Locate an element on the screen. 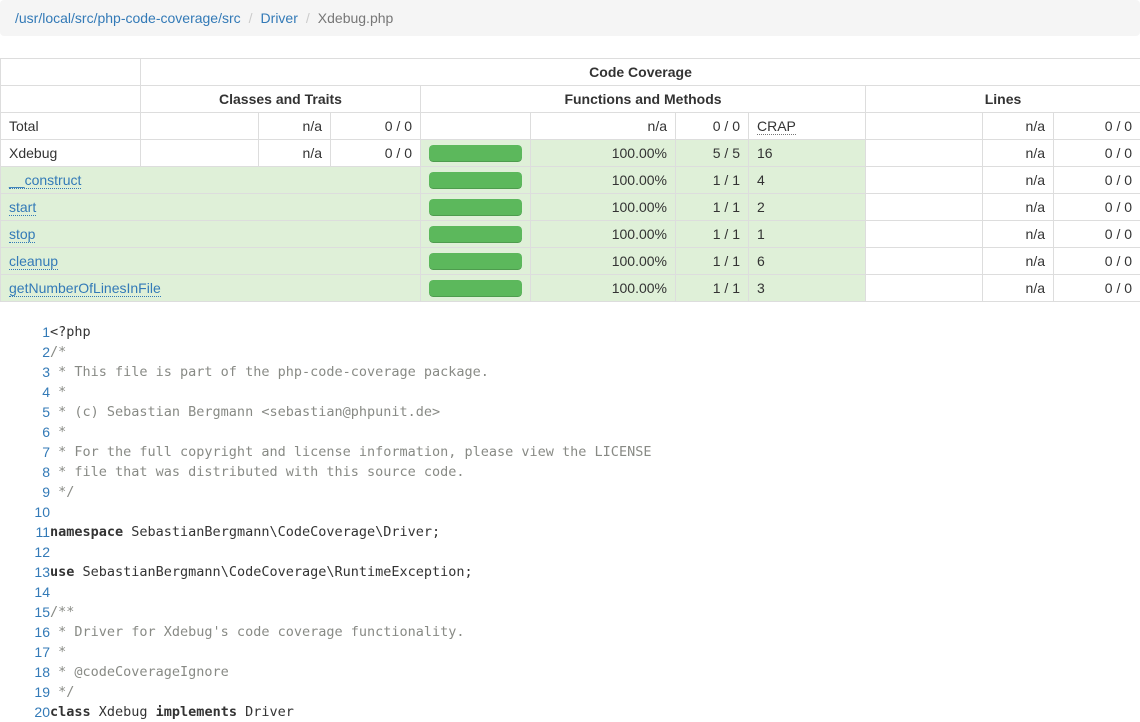  code-line: 19 */ is located at coordinates (570, 692).